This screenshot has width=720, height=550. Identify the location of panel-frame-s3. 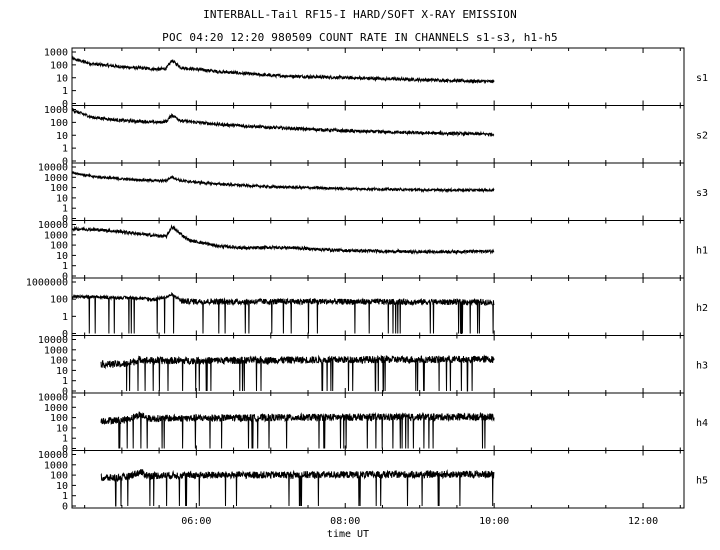
(378, 191).